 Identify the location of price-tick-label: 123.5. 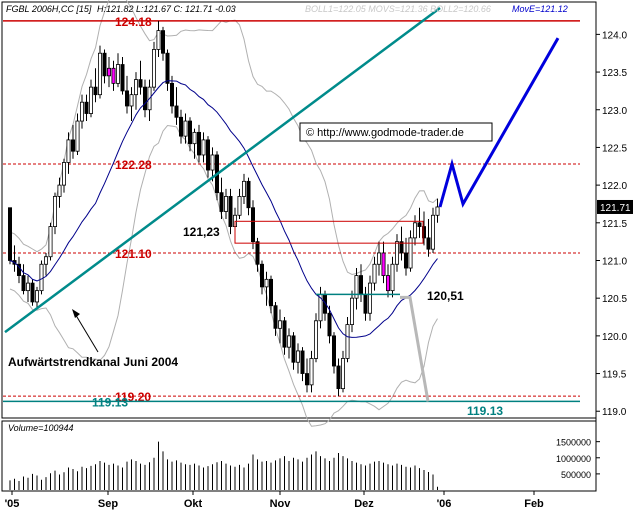
(614, 73).